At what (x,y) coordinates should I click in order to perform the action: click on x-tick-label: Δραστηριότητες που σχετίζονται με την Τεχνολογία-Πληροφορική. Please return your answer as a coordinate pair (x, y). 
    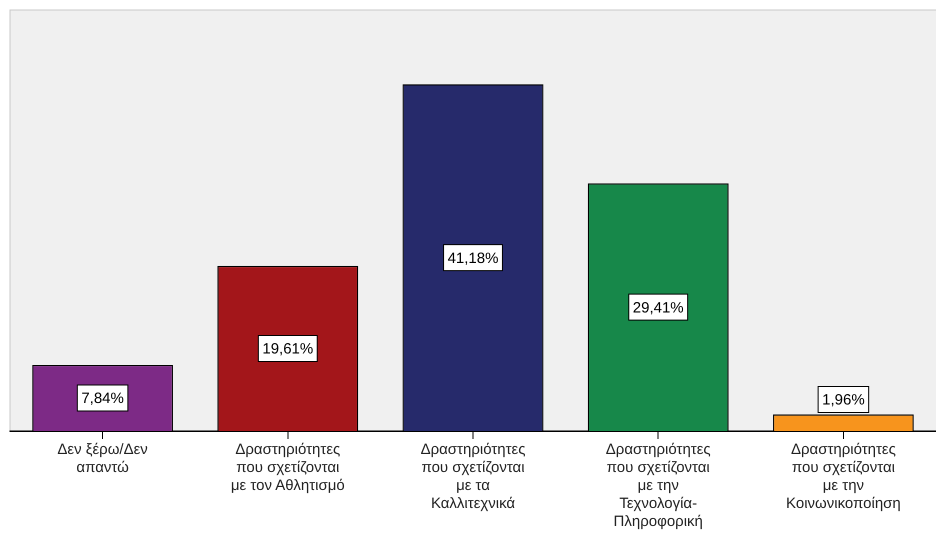
    Looking at the image, I should click on (658, 485).